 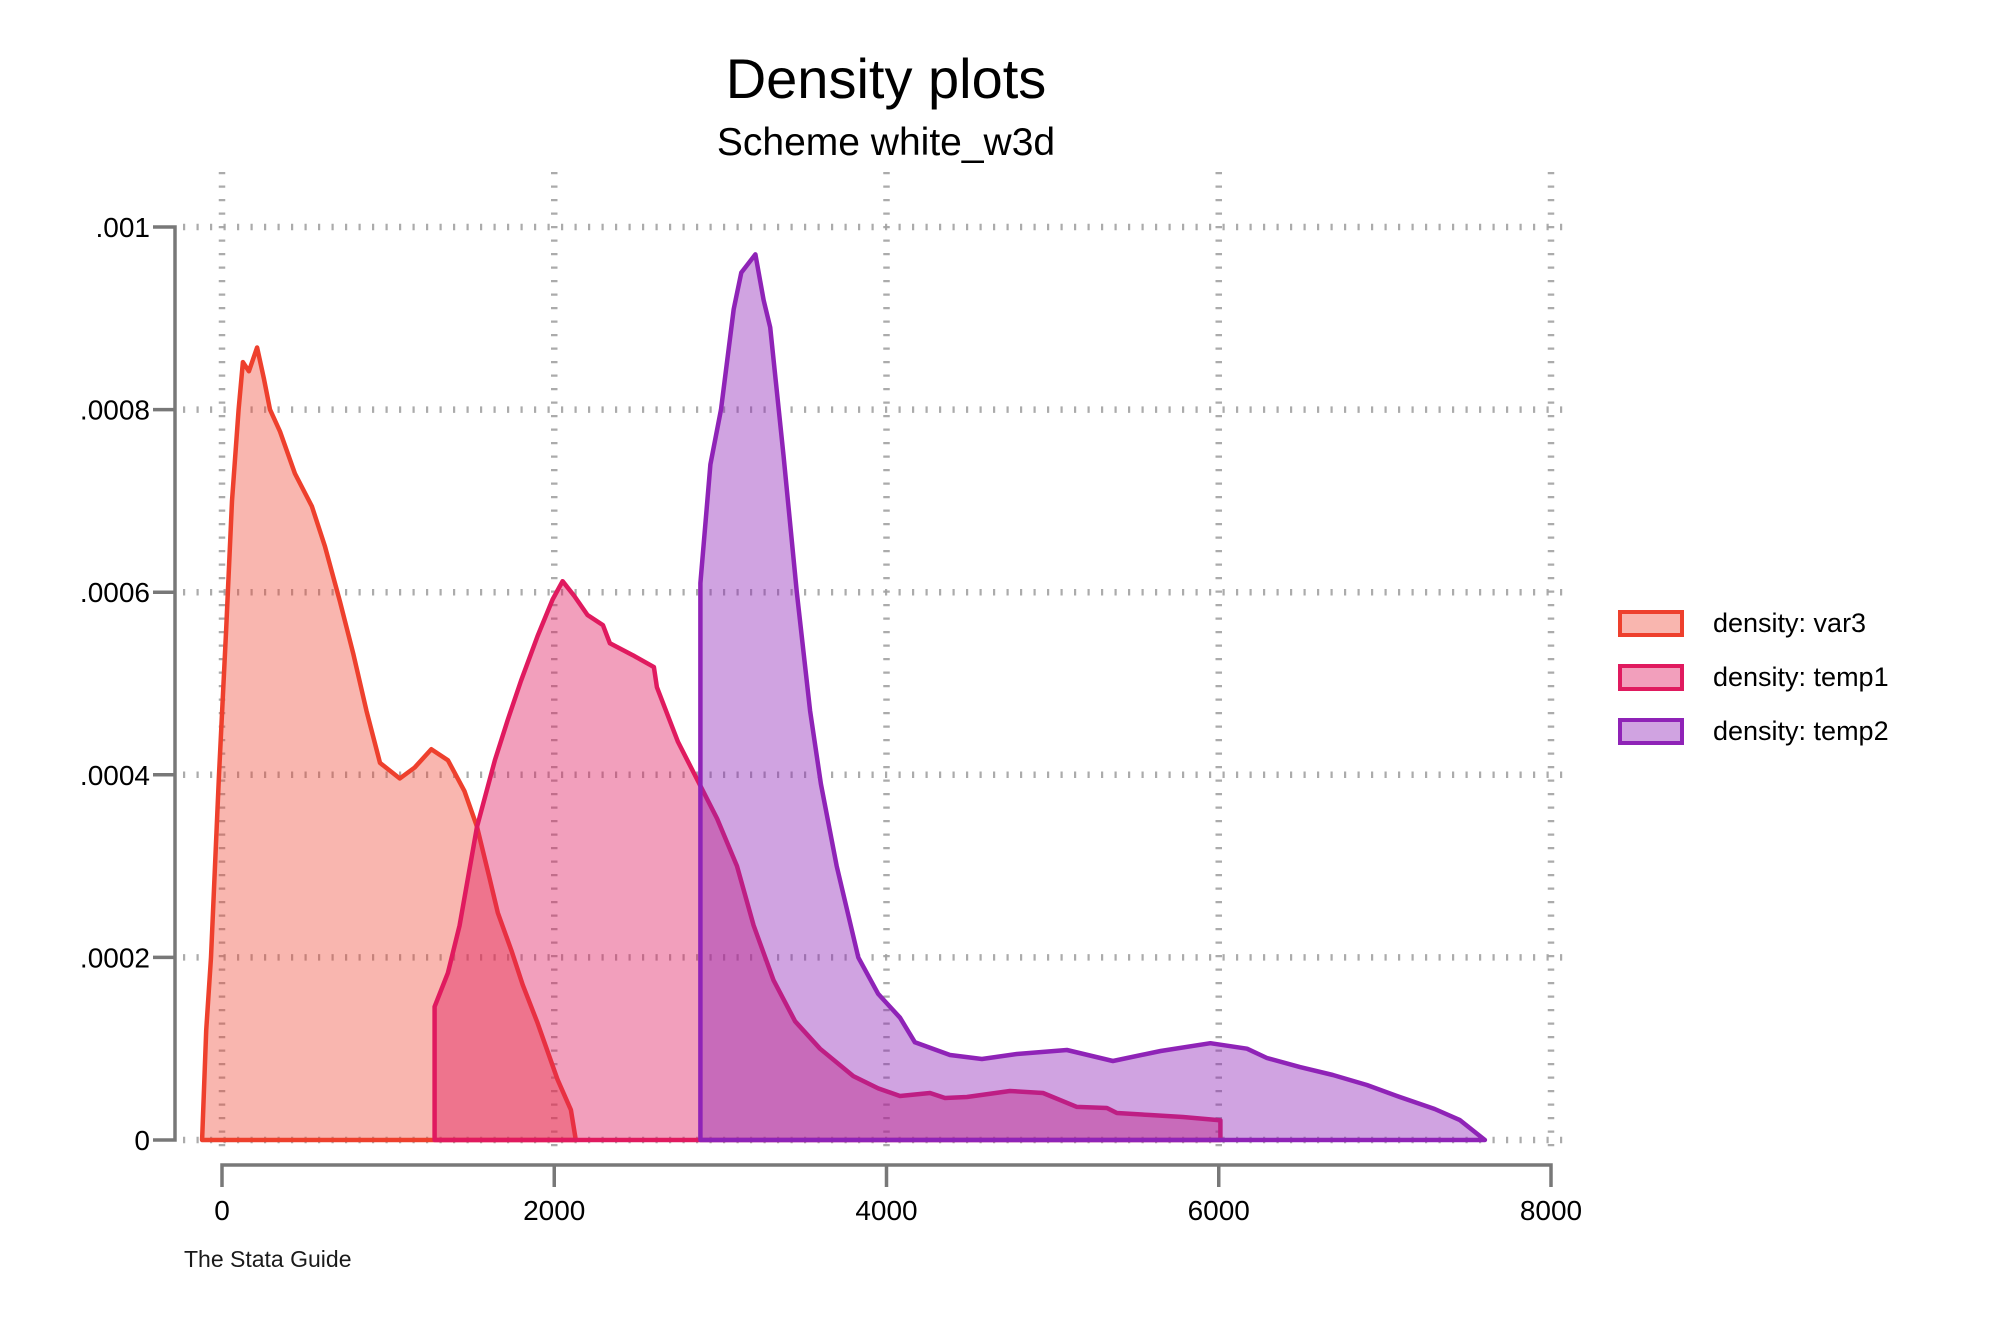 What do you see at coordinates (1219, 1210) in the screenshot?
I see `x-tick-label-6000: 6000` at bounding box center [1219, 1210].